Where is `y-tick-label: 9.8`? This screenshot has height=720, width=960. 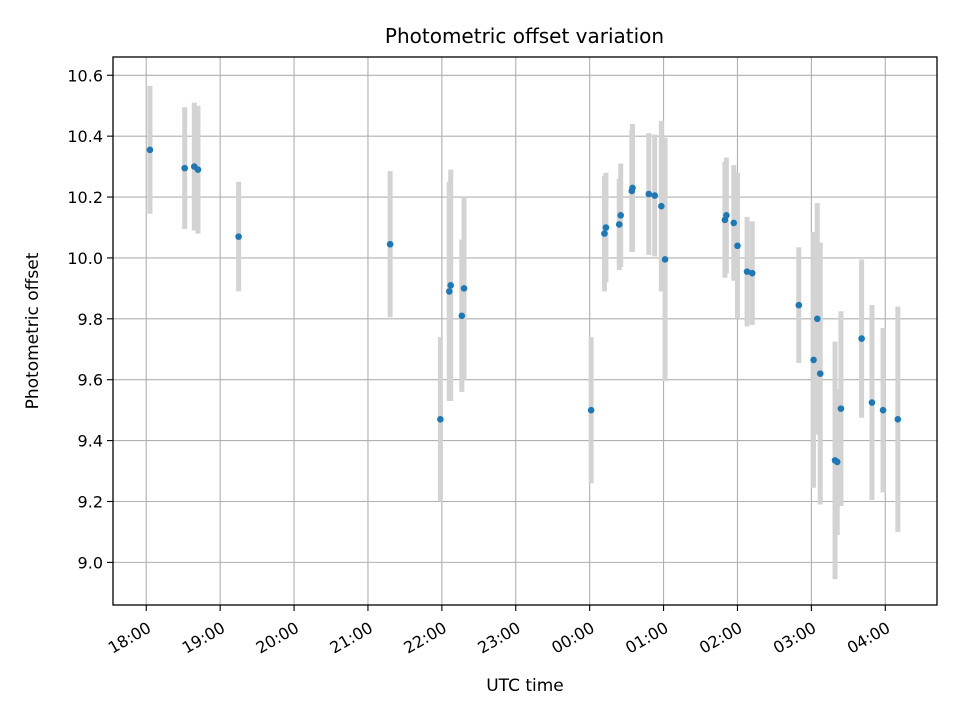
y-tick-label: 9.8 is located at coordinates (90, 319).